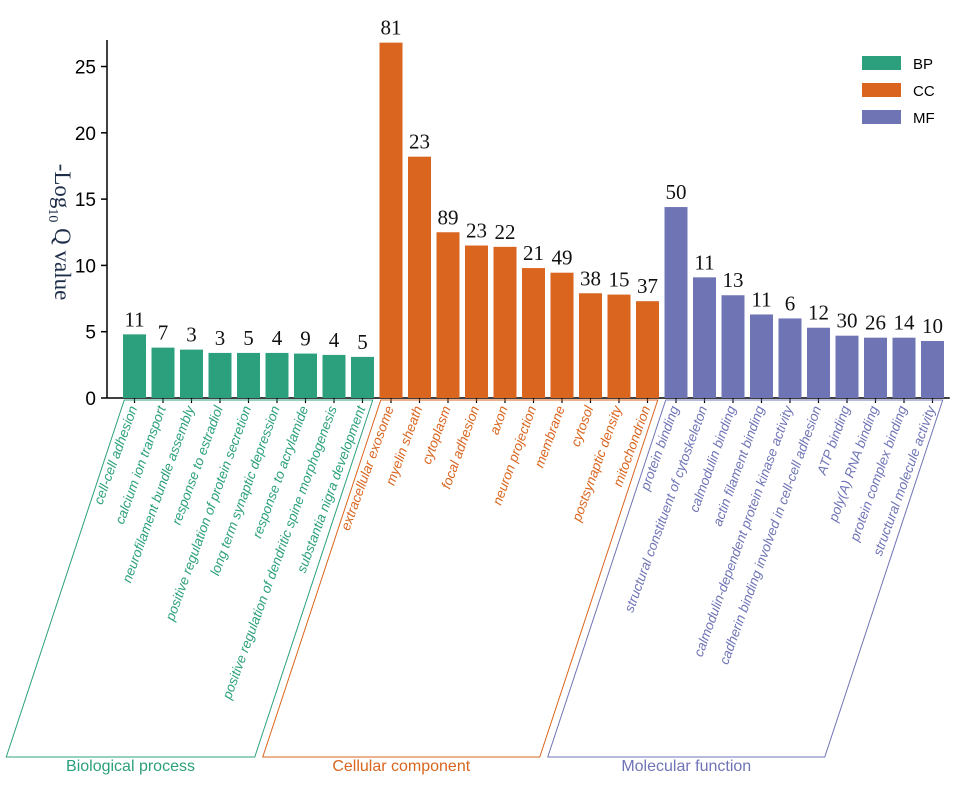 The width and height of the screenshot is (965, 797). What do you see at coordinates (818, 313) in the screenshot?
I see `count-label: 12` at bounding box center [818, 313].